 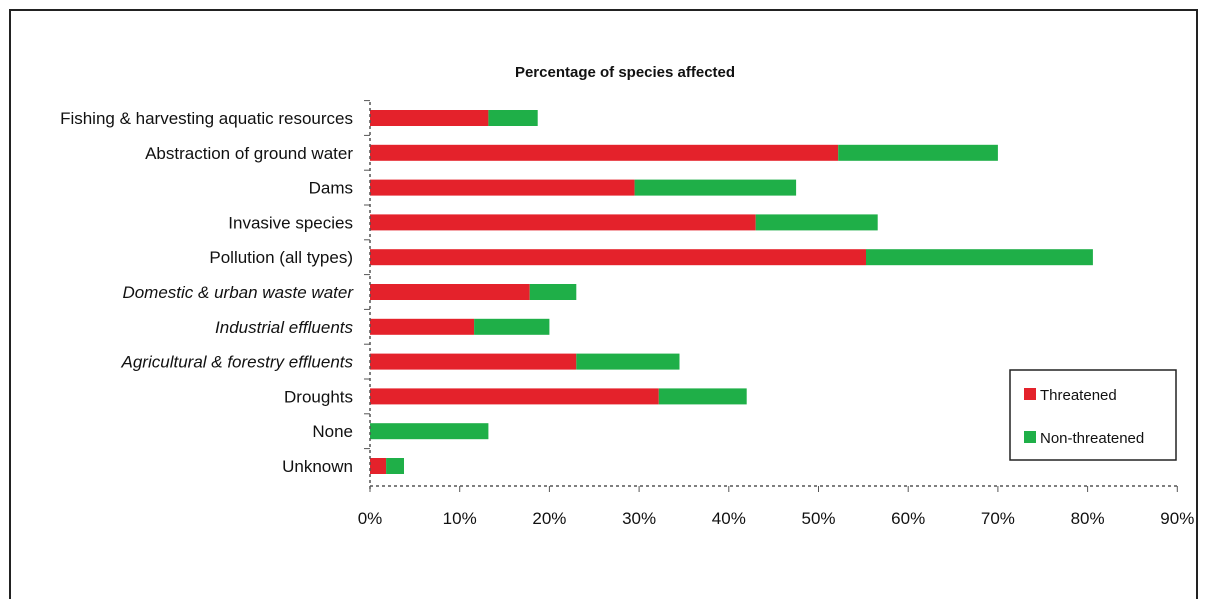 I want to click on x-tick-label-6: 60%, so click(x=908, y=518).